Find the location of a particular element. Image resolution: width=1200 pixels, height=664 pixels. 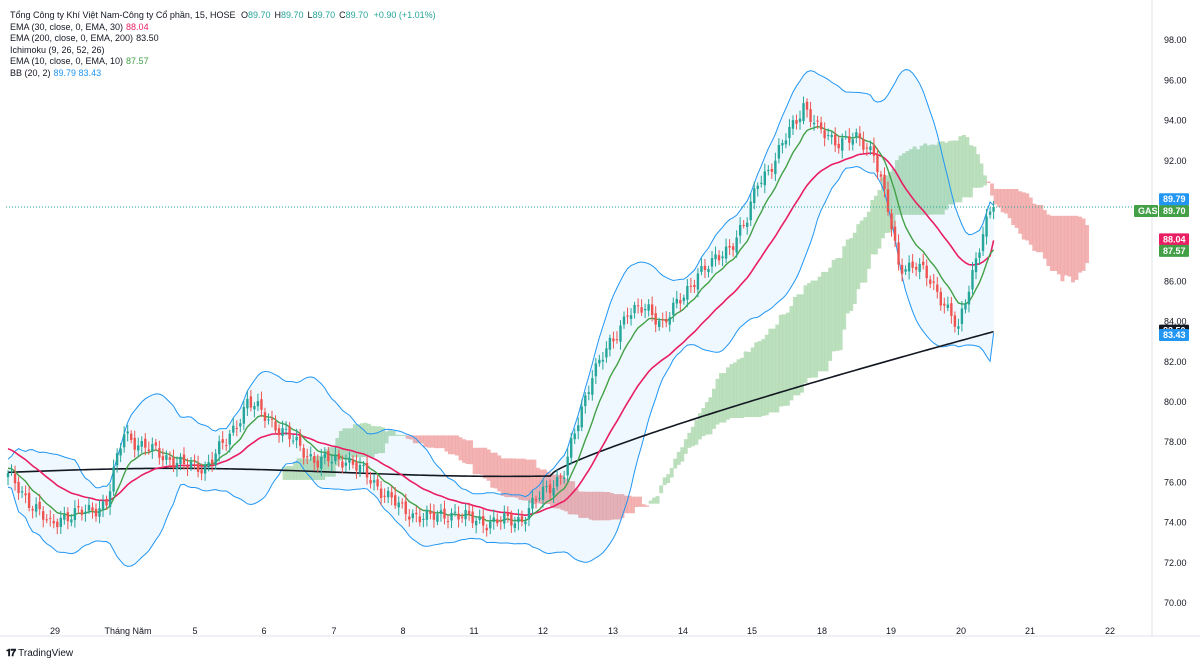

indicator-row: EMA (10, close, 0, EMA, 10) 87.57 is located at coordinates (223, 62).